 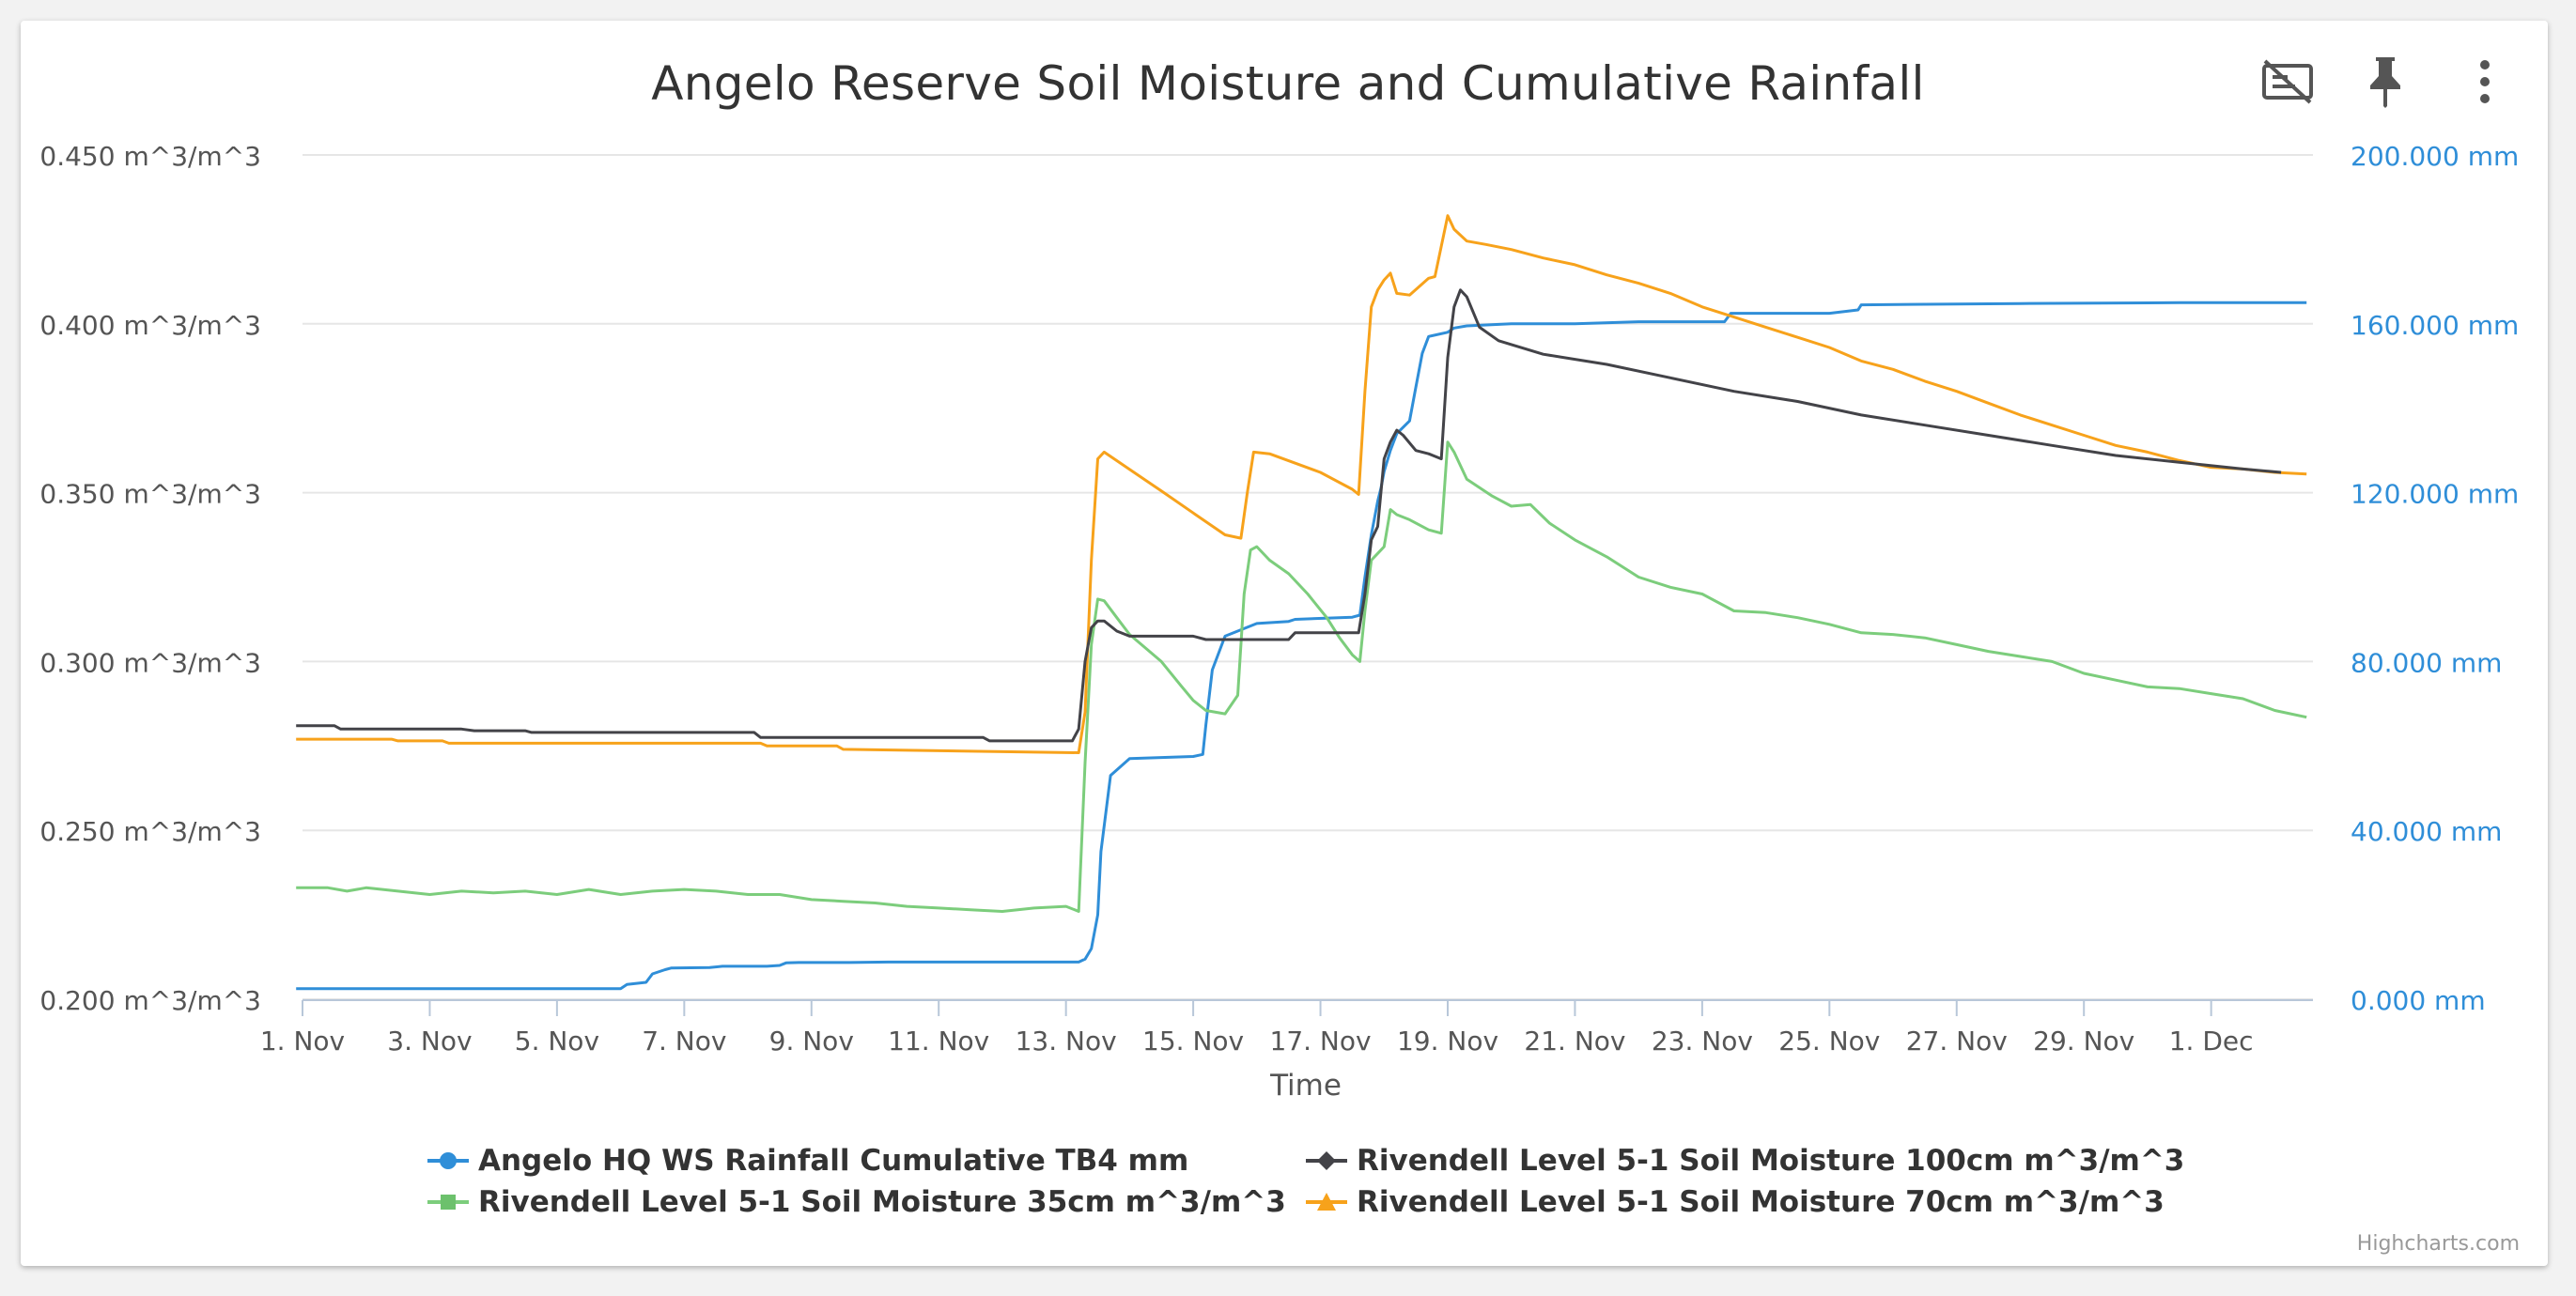 What do you see at coordinates (1957, 1042) in the screenshot?
I see `x-tick-label: 27. Nov` at bounding box center [1957, 1042].